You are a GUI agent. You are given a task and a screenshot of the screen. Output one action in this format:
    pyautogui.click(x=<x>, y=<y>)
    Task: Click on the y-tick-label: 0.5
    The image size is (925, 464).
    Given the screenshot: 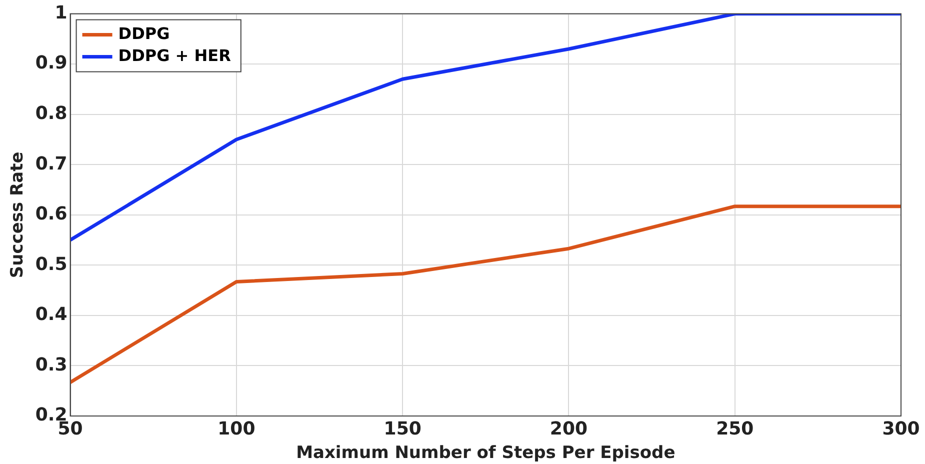 What is the action you would take?
    pyautogui.click(x=51, y=264)
    